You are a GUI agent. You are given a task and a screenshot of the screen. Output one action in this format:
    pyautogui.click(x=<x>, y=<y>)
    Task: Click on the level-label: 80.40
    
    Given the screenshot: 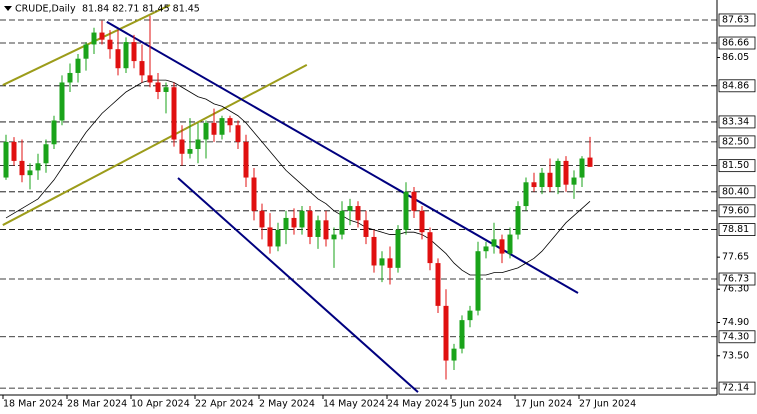 What is the action you would take?
    pyautogui.click(x=735, y=191)
    